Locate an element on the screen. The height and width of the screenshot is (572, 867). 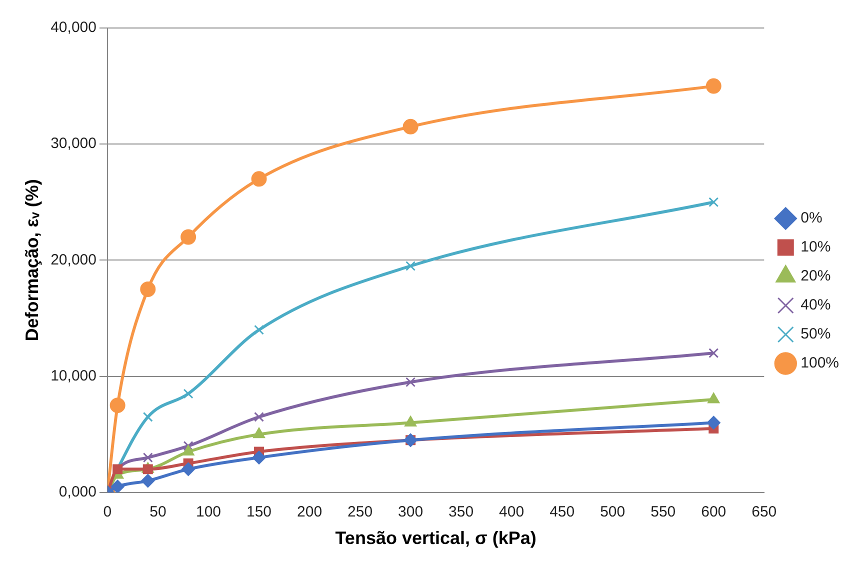
legend-label: 10% is located at coordinates (815, 247).